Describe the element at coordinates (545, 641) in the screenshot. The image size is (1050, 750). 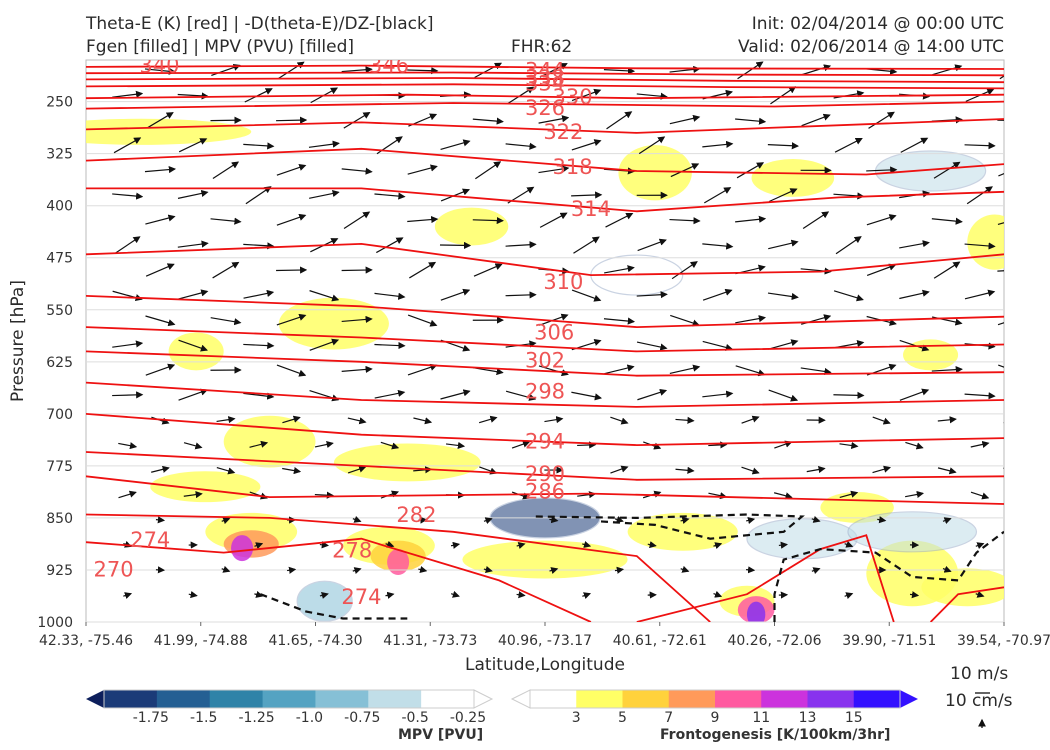
I see `x-tick-label: 40.96, -73.17` at that location.